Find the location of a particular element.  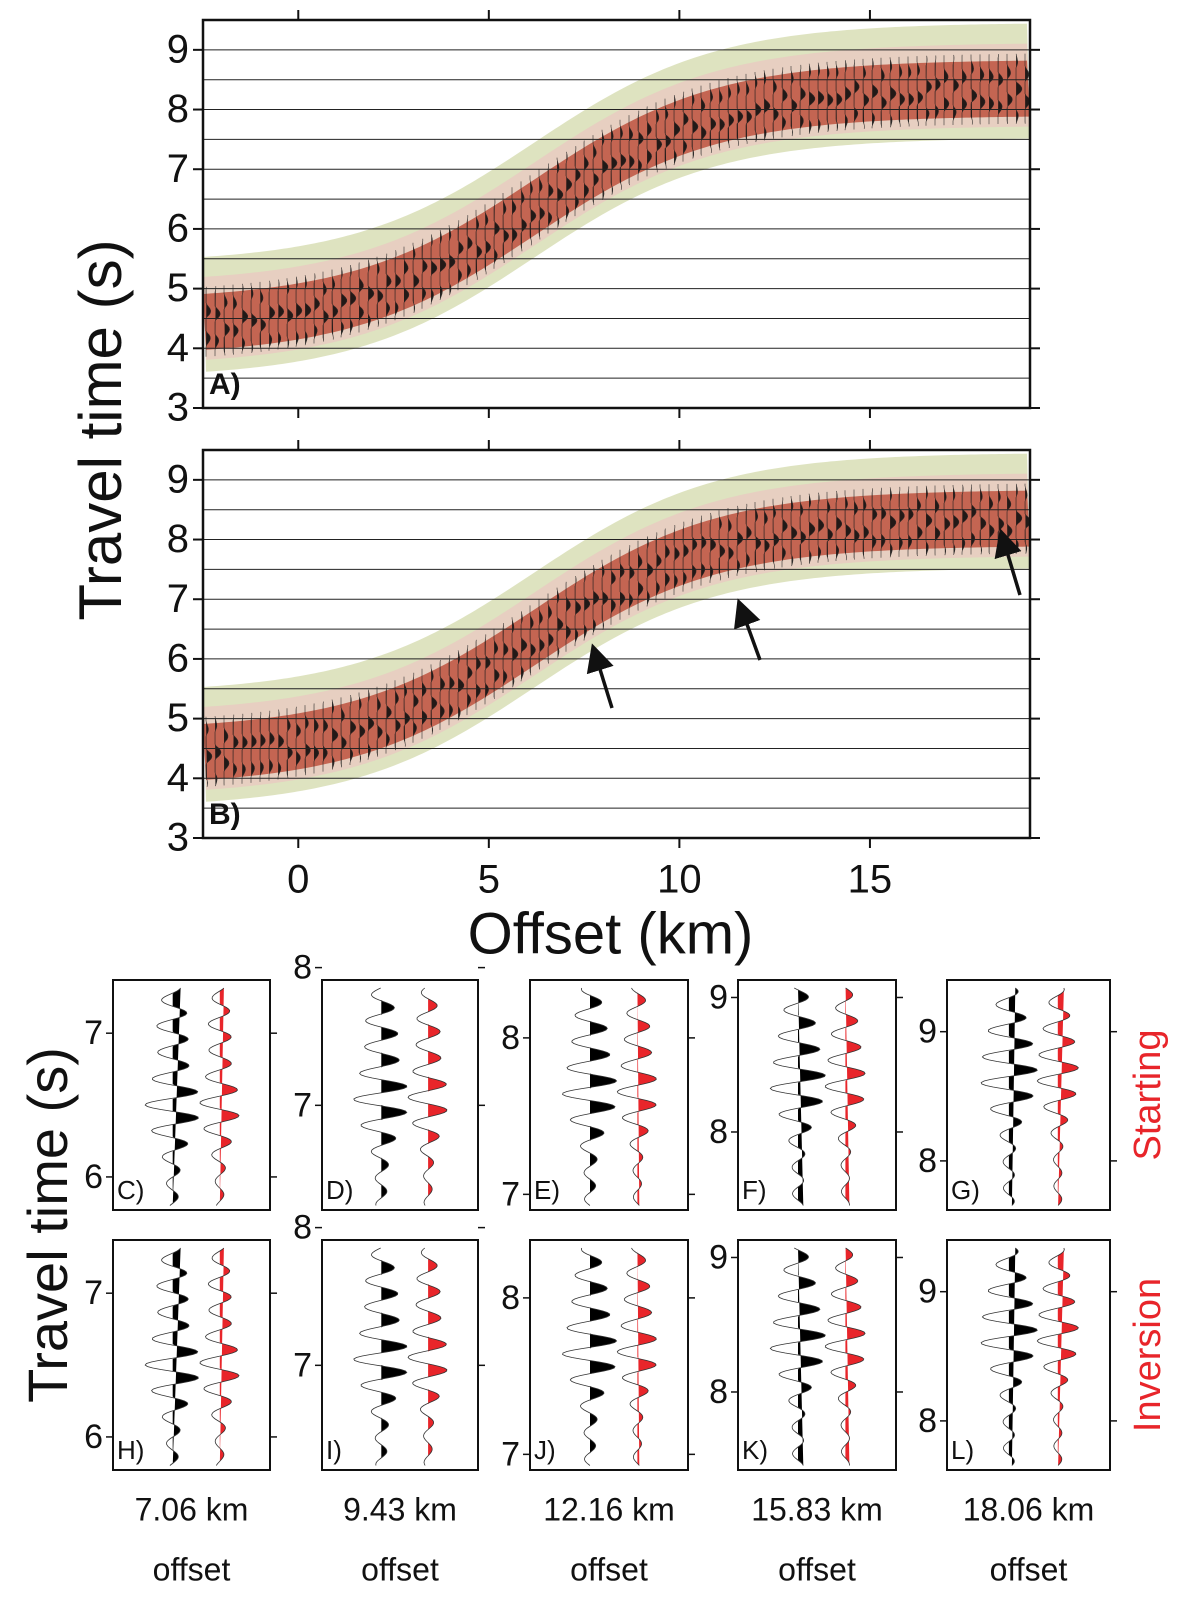

y-tick-label: 3 is located at coordinates (178, 408).